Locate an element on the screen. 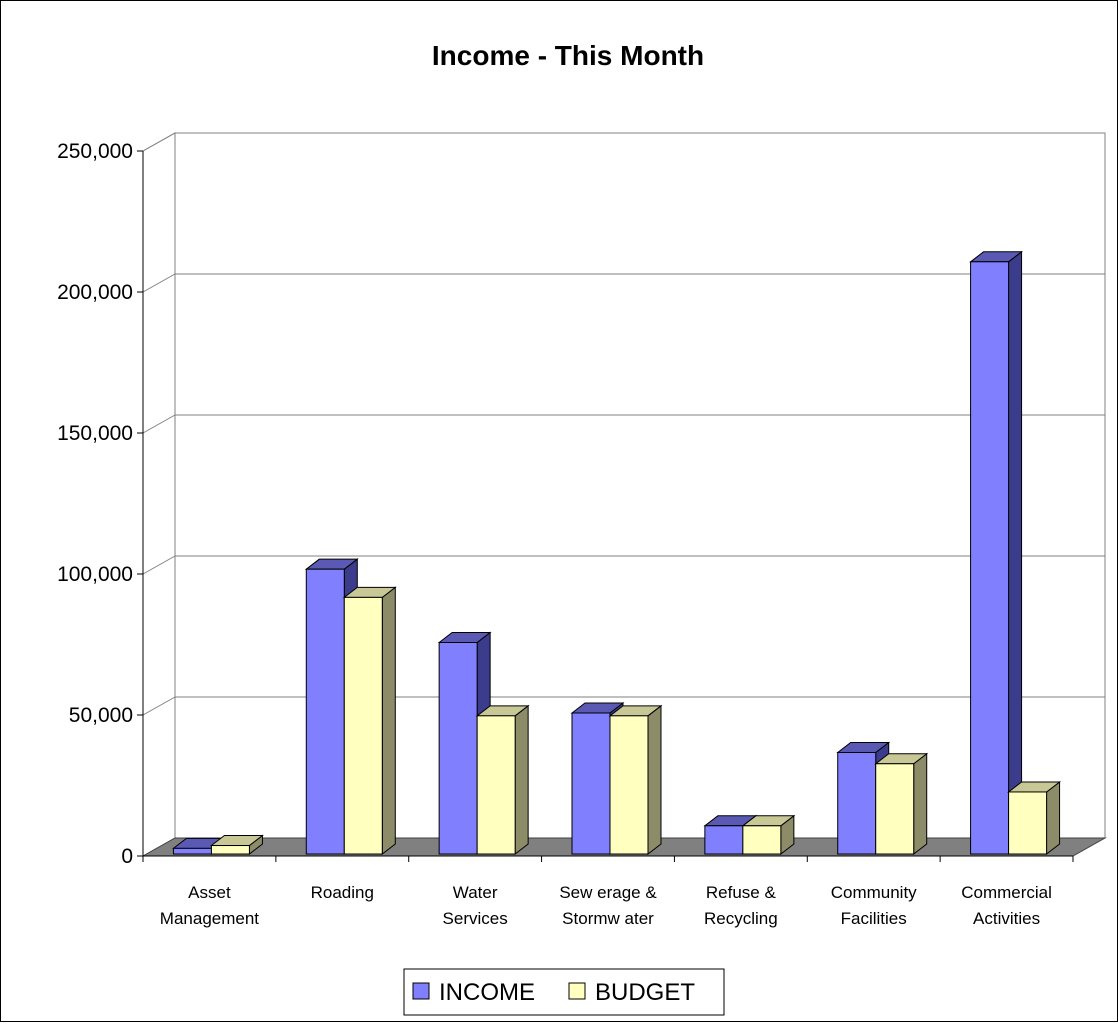  legend-box is located at coordinates (564, 992).